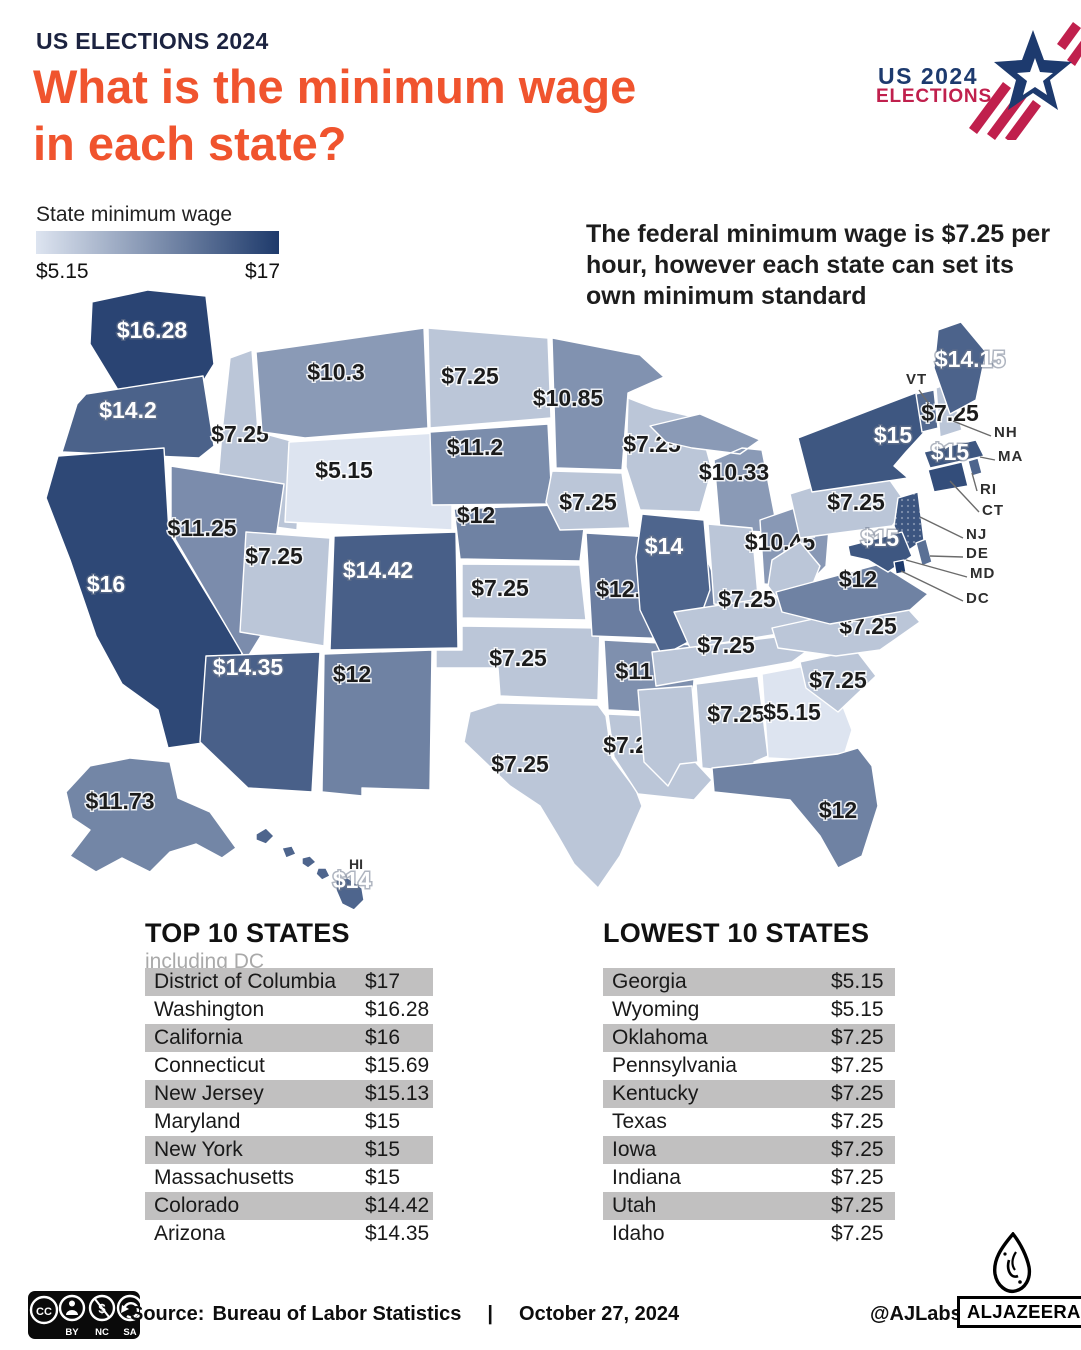 This screenshot has width=1081, height=1350. What do you see at coordinates (245, 981) in the screenshot?
I see `state-name: District of Columbia` at bounding box center [245, 981].